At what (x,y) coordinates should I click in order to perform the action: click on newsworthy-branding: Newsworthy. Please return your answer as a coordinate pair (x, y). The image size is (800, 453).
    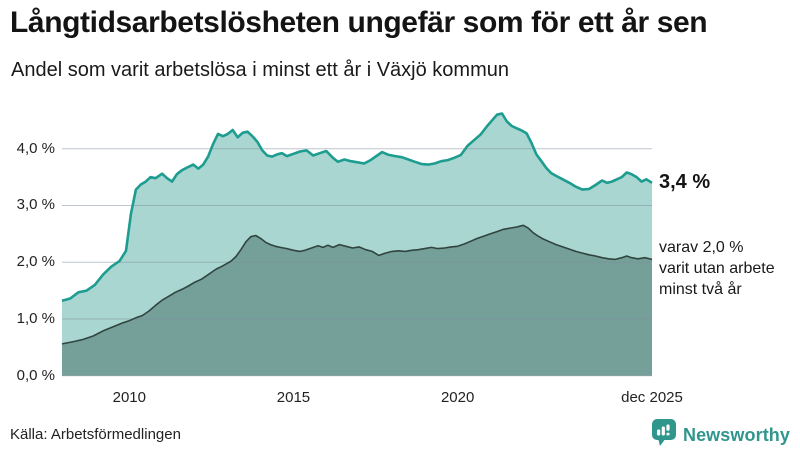
    Looking at the image, I should click on (720, 435).